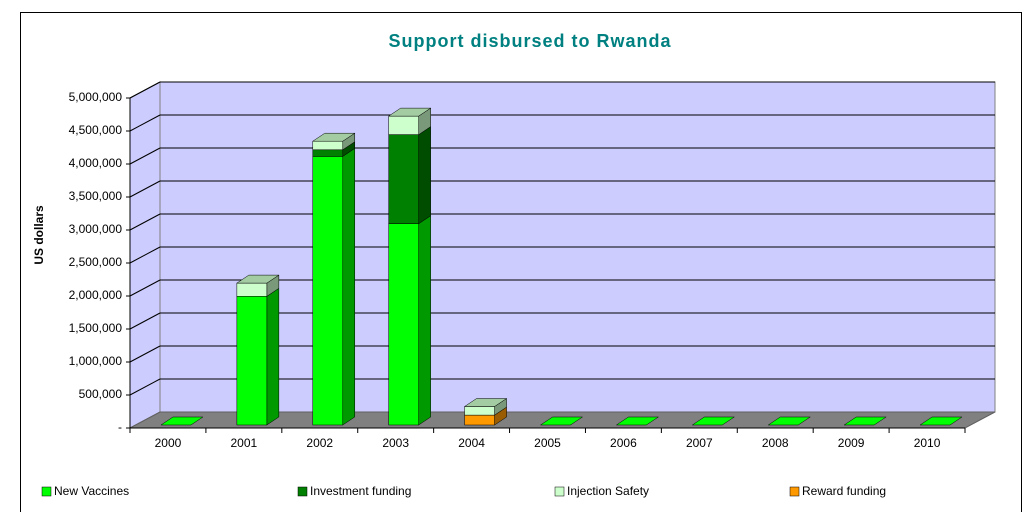  Describe the element at coordinates (395, 443) in the screenshot. I see `x-tick-label: 2003` at that location.